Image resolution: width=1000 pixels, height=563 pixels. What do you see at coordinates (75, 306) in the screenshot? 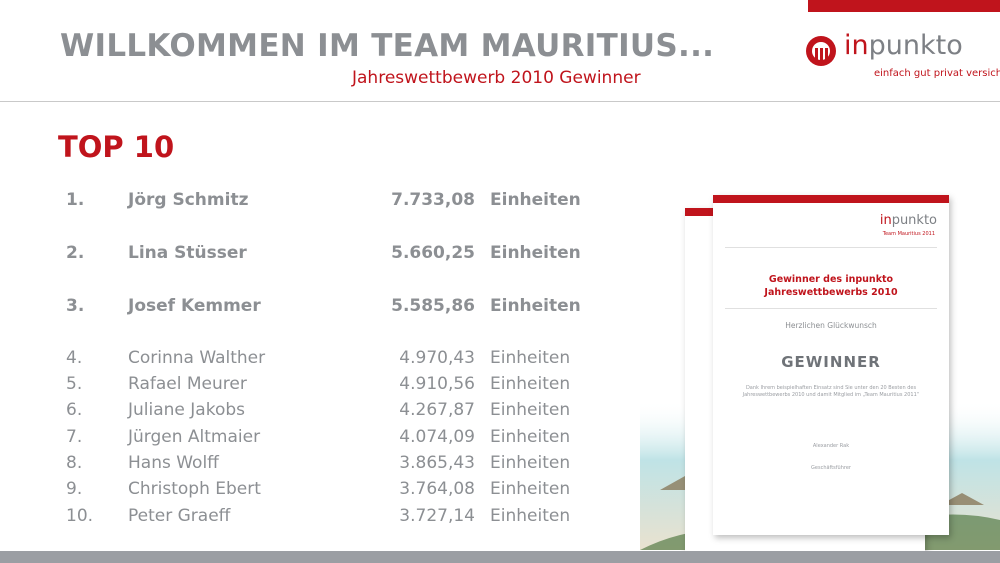
I see `rank-number: 3.` at bounding box center [75, 306].